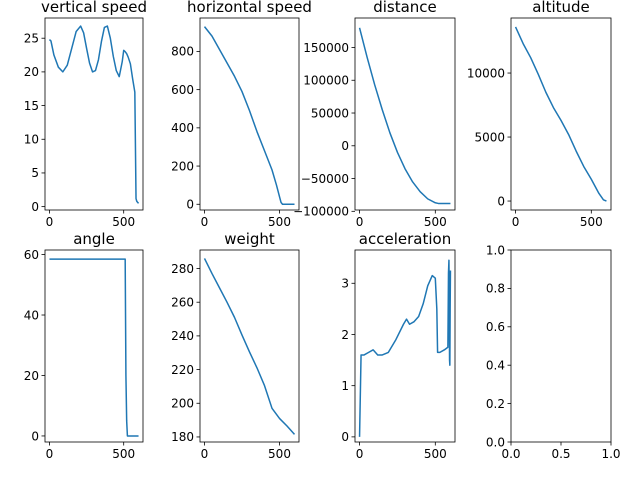  Describe the element at coordinates (489, 137) in the screenshot. I see `y-tick-label: 5000` at that location.